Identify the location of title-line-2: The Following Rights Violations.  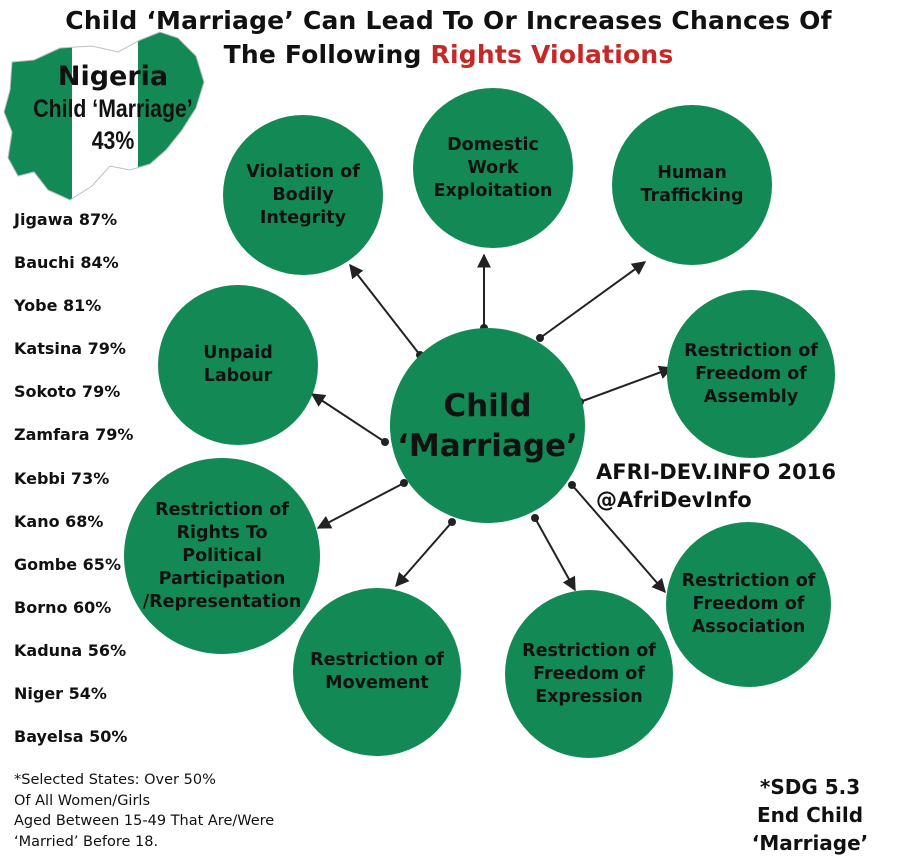
(448, 55).